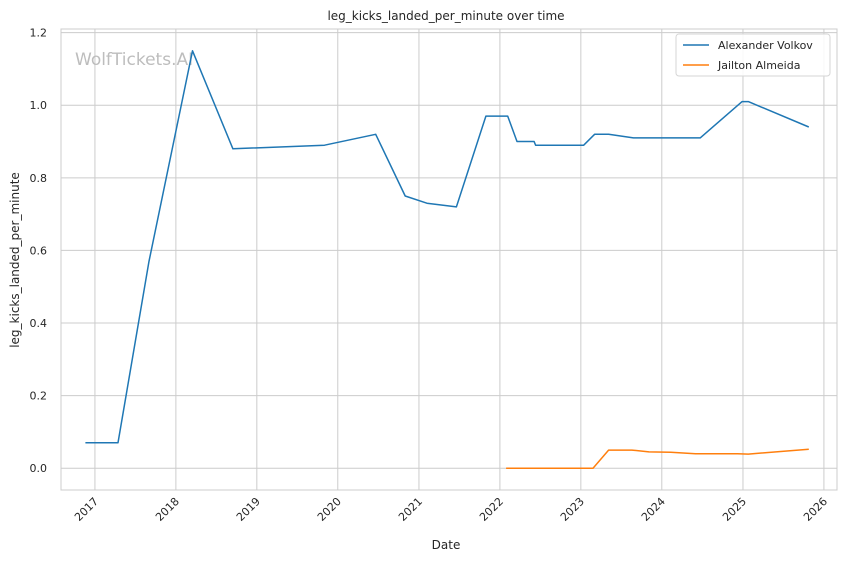 The width and height of the screenshot is (844, 561). I want to click on y-tick-label: 1.2, so click(39, 33).